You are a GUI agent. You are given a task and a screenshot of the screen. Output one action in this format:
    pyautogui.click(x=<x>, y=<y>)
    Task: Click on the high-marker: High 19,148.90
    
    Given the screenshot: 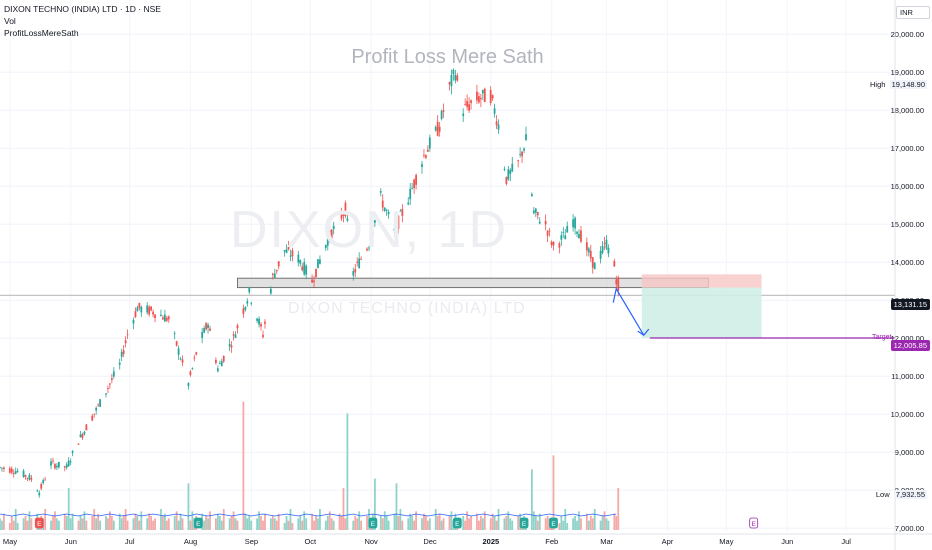 What is the action you would take?
    pyautogui.click(x=898, y=84)
    